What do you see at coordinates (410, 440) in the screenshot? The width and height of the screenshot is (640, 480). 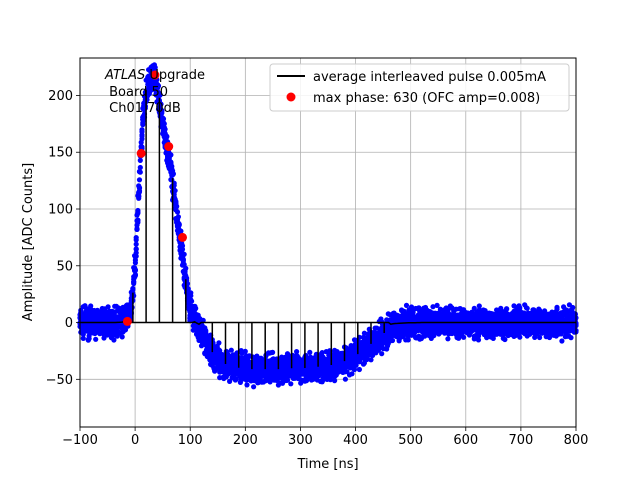 I see `x-tick-label: 500` at bounding box center [410, 440].